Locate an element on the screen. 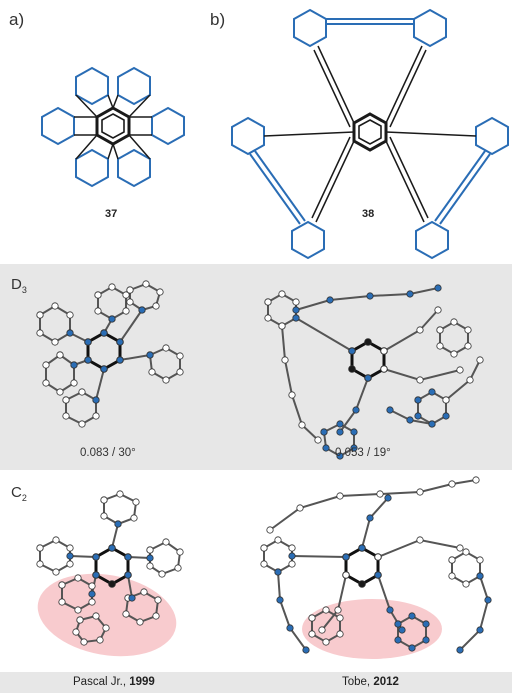 This screenshot has width=512, height=693. compound-37-structure is located at coordinates (113, 127).